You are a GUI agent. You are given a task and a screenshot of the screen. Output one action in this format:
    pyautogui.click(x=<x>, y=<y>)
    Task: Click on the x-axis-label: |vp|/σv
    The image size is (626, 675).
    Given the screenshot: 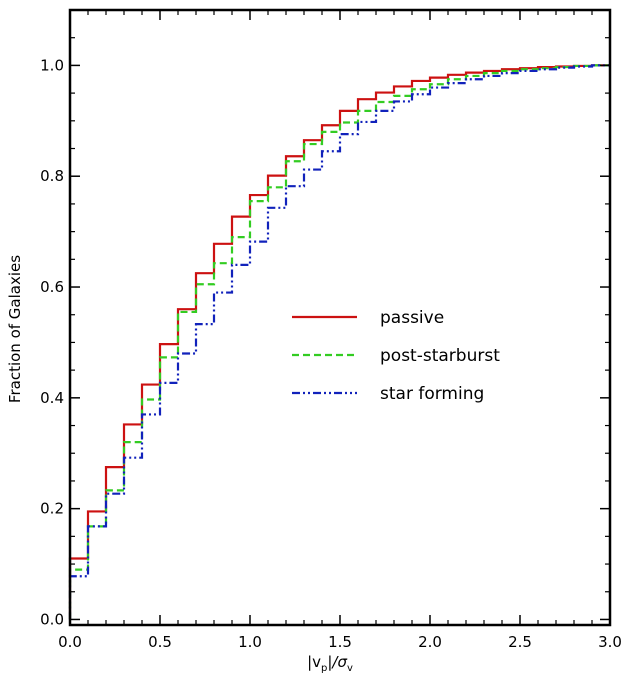 What is the action you would take?
    pyautogui.click(x=330, y=663)
    